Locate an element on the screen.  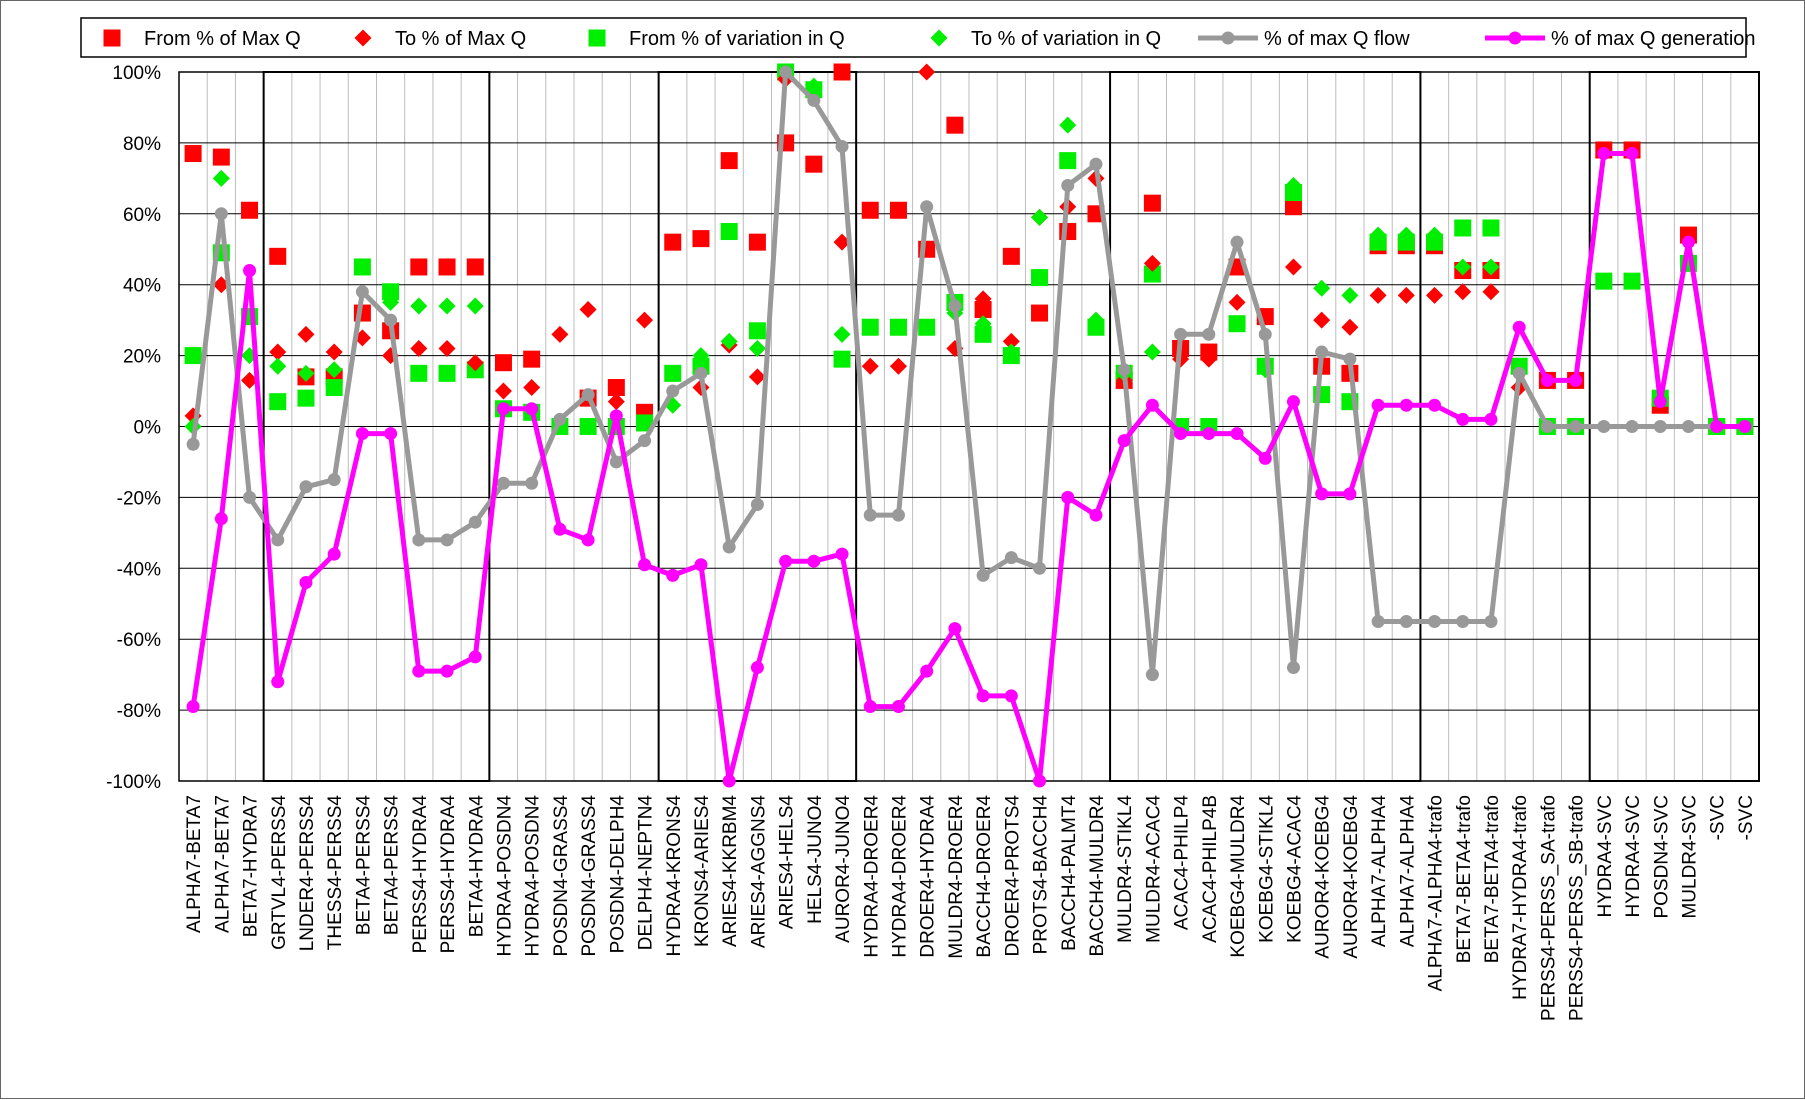
x-tick-label: -SVC is located at coordinates (1746, 817).